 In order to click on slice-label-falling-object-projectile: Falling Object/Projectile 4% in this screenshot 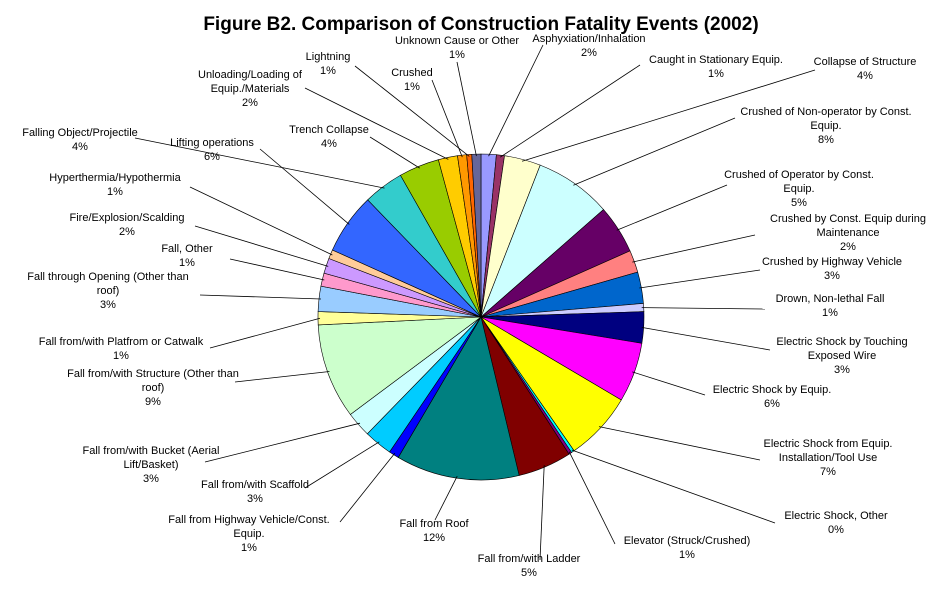, I will do `click(80, 140)`.